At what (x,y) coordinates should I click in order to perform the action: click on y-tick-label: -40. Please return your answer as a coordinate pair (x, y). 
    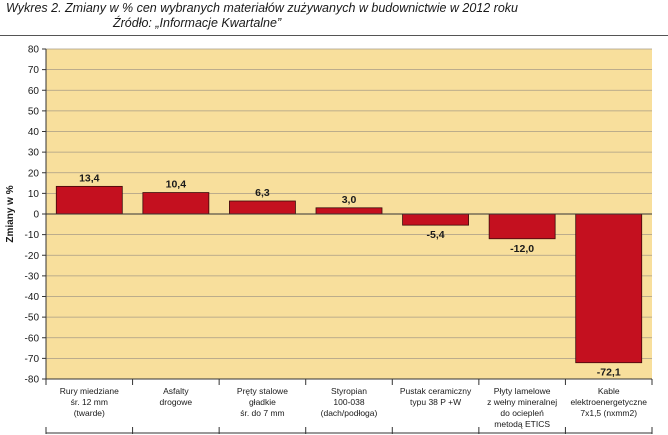
    Looking at the image, I should click on (32, 297).